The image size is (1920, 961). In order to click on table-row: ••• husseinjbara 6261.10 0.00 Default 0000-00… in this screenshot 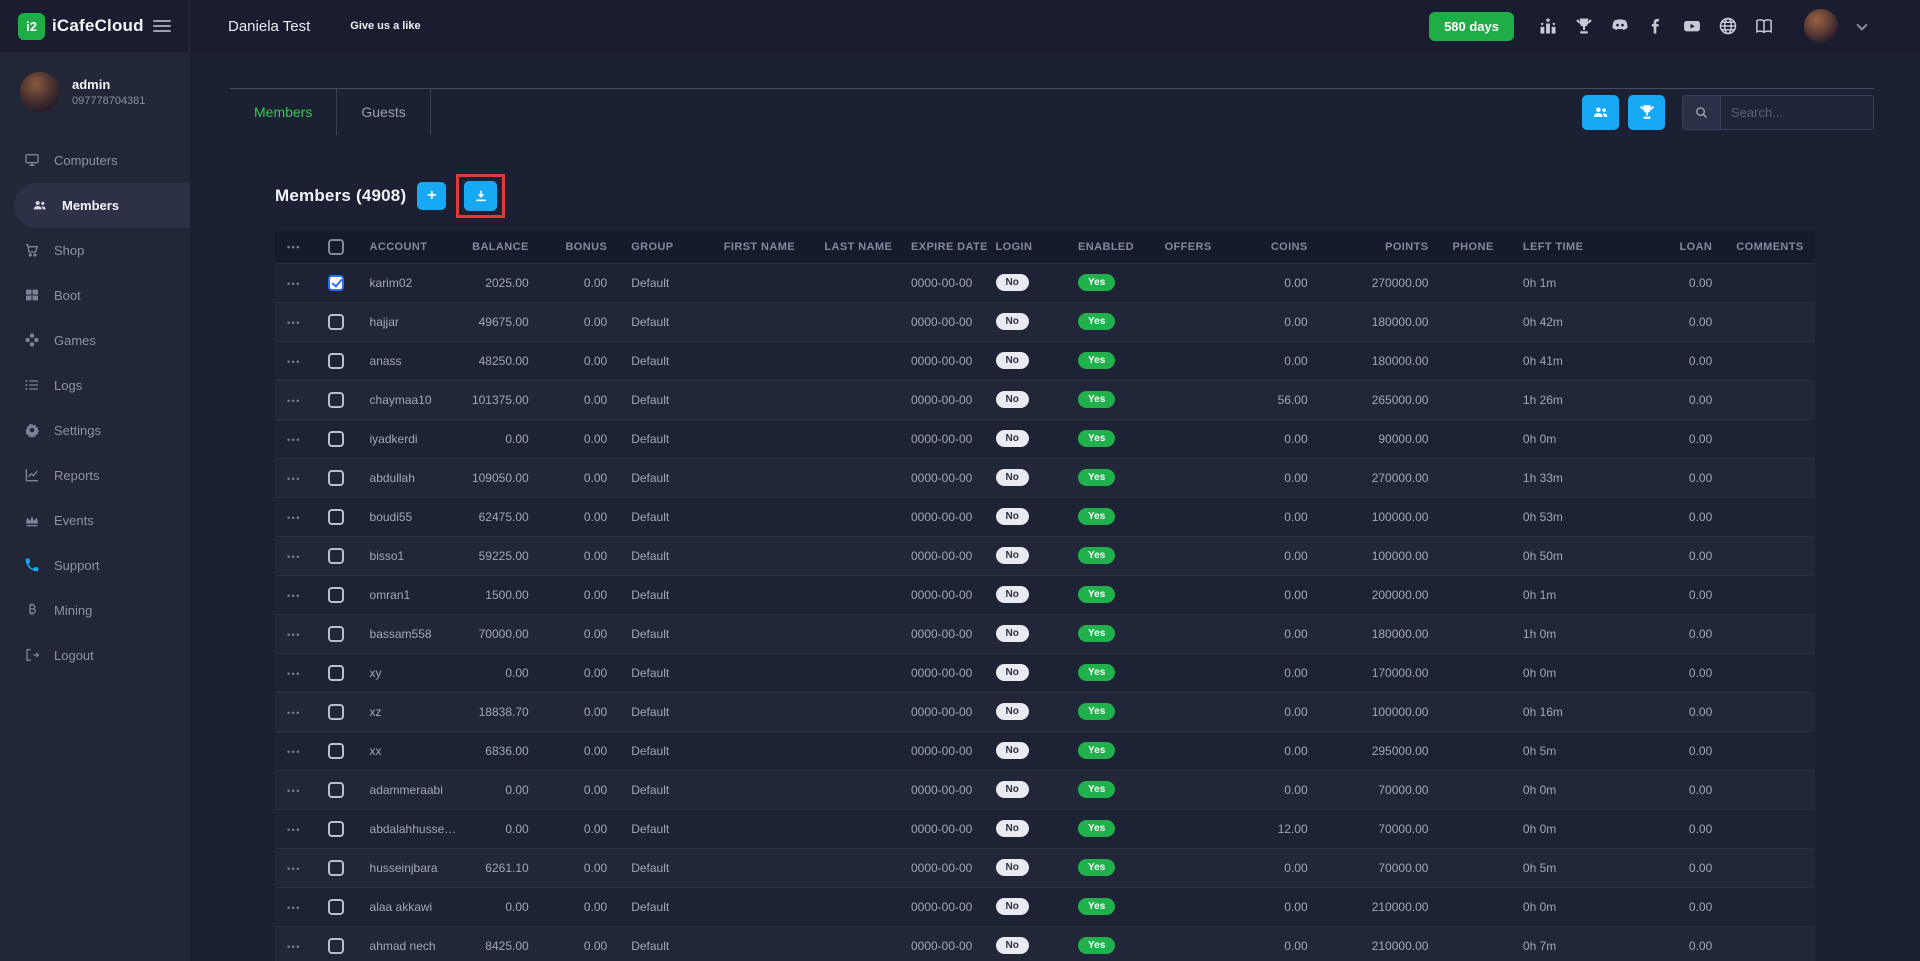, I will do `click(1045, 867)`.